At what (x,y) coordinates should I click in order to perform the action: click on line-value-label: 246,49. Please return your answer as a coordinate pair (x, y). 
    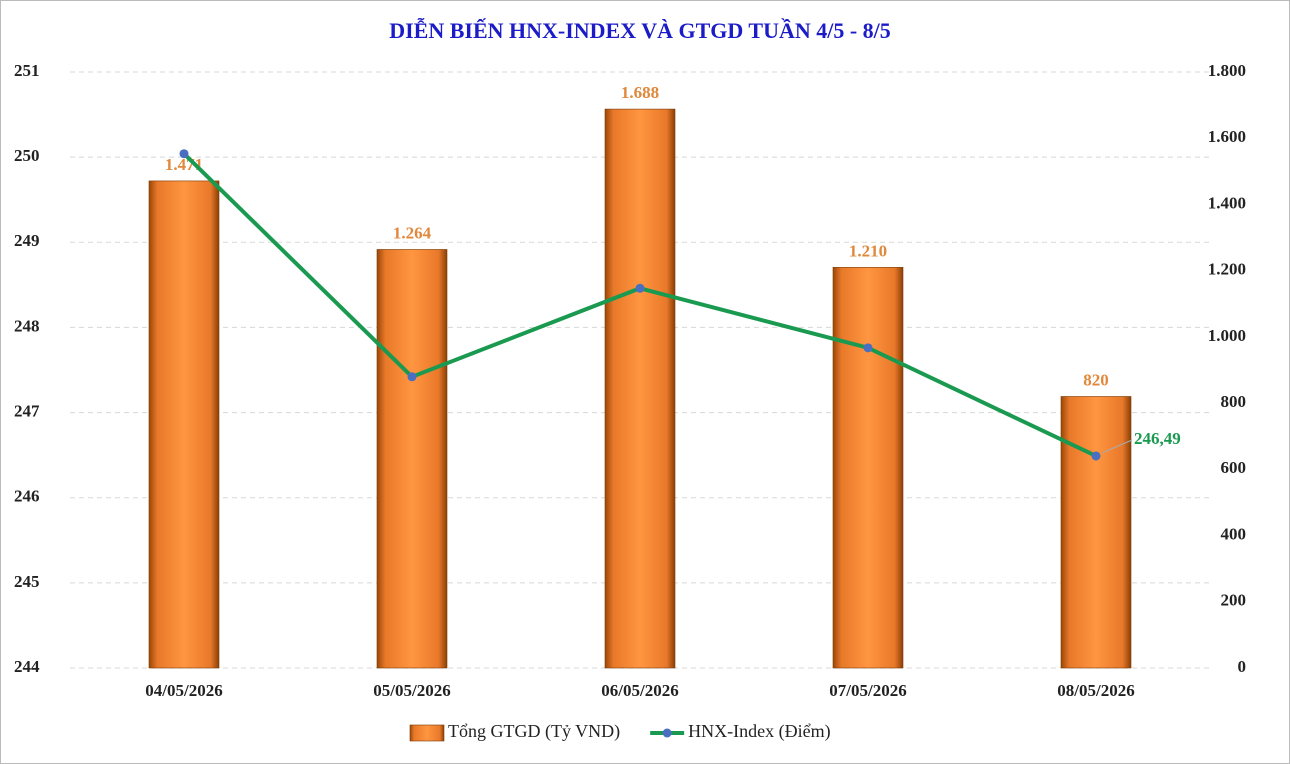
    Looking at the image, I should click on (1157, 438).